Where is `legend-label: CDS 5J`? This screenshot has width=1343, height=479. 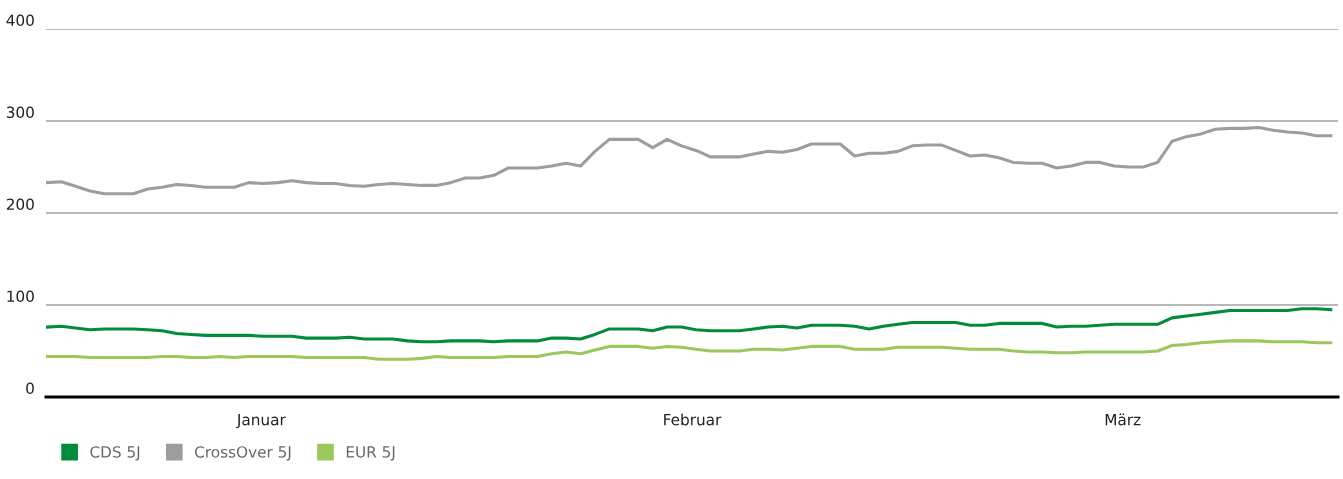
legend-label: CDS 5J is located at coordinates (115, 453).